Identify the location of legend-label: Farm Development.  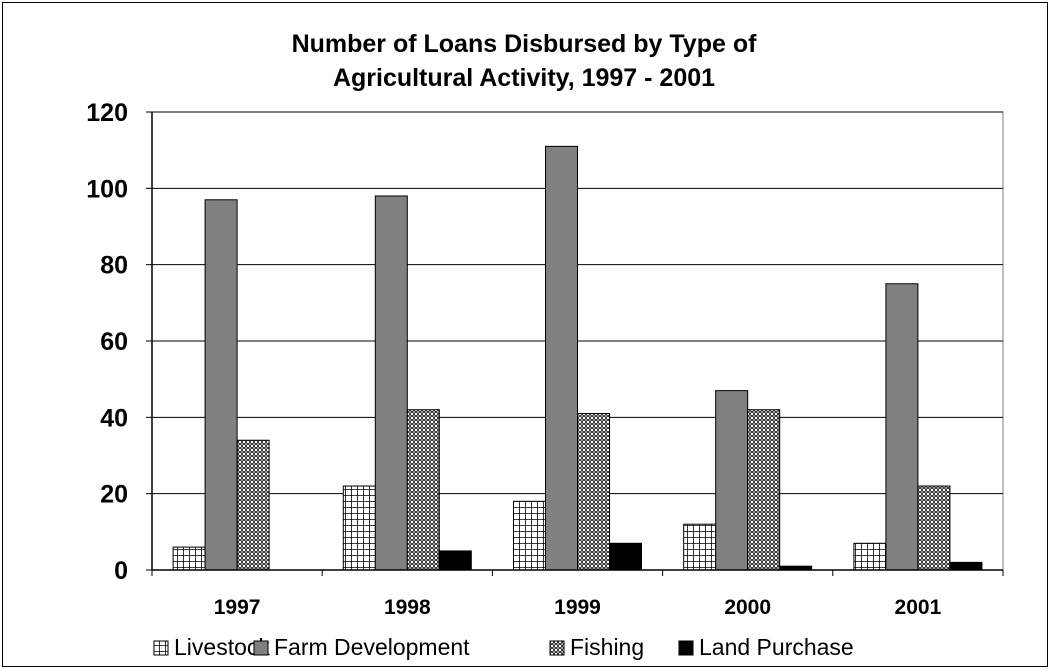
(372, 647).